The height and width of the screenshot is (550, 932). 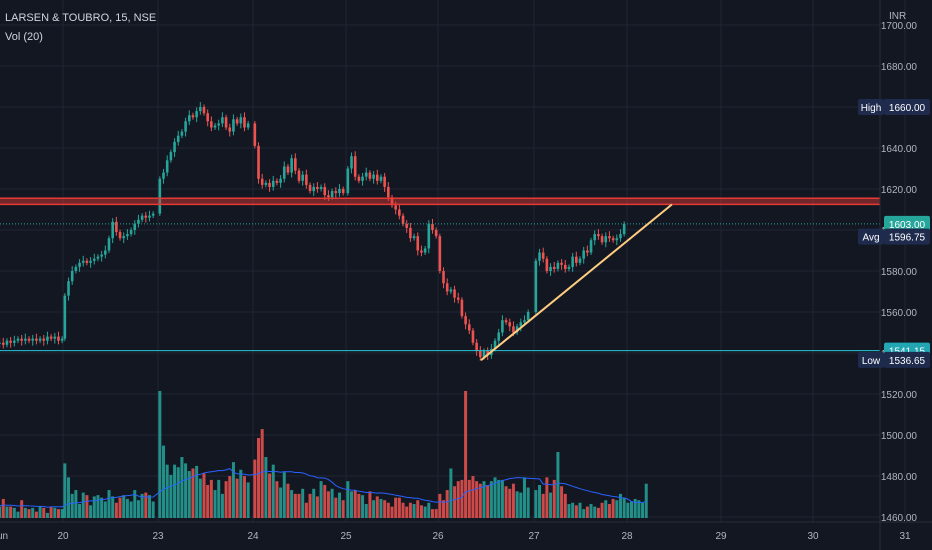 I want to click on time-tick-label: 29, so click(x=721, y=536).